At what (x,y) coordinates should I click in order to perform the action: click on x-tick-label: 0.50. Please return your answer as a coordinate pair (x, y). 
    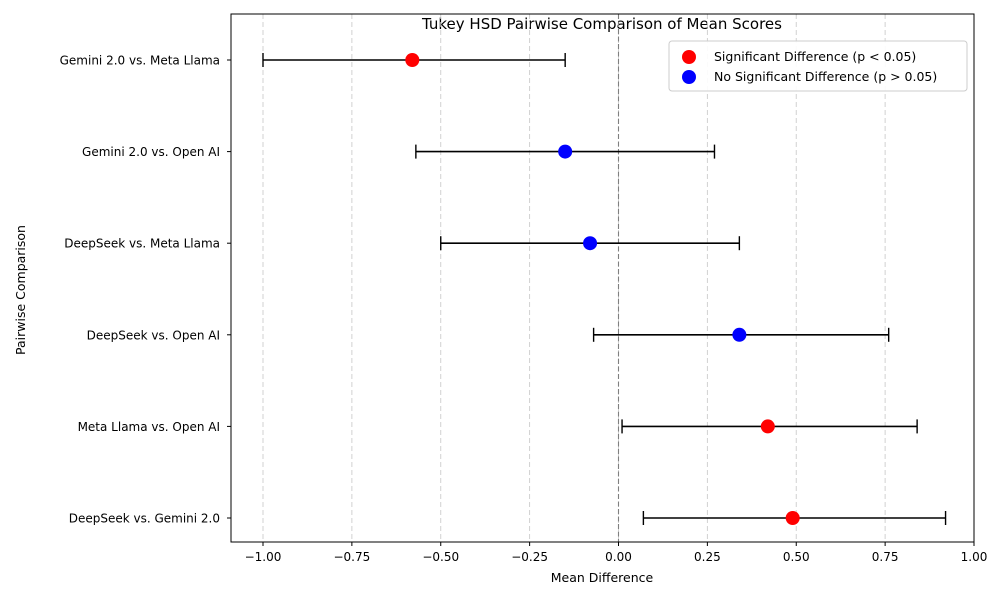
    Looking at the image, I should click on (796, 557).